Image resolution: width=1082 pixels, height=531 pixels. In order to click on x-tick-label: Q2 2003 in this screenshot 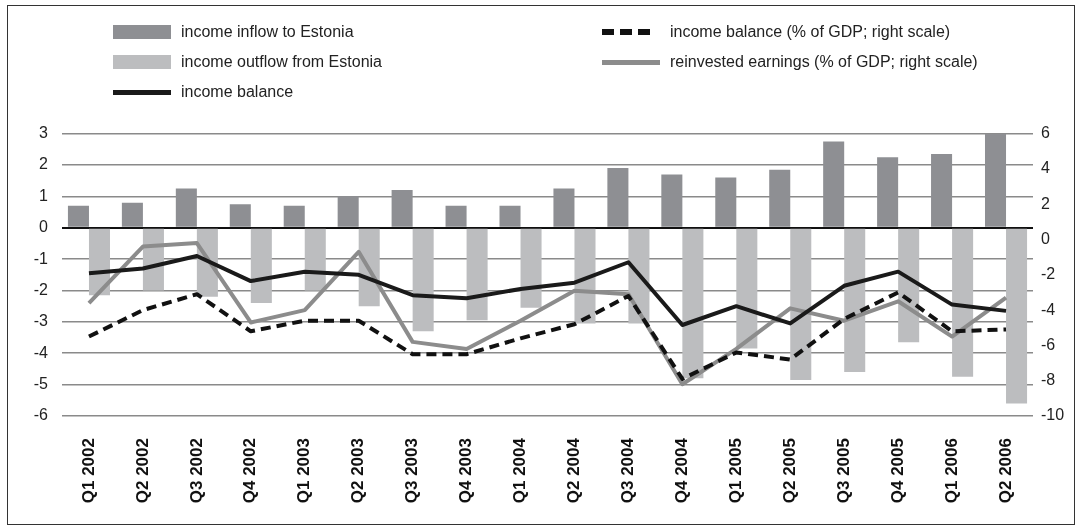, I will do `click(358, 471)`.